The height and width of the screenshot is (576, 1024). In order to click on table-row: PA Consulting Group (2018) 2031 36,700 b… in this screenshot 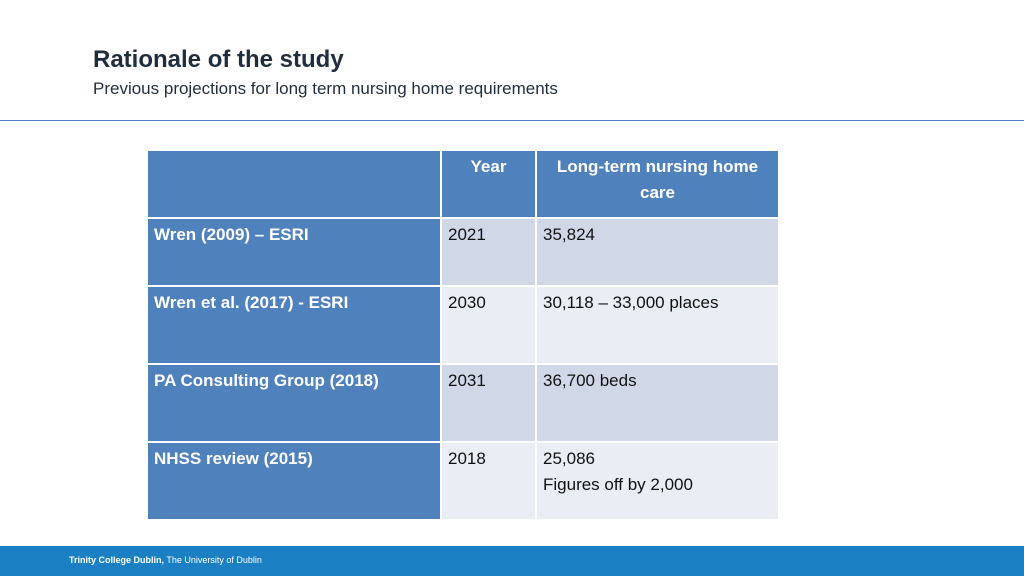, I will do `click(463, 403)`.